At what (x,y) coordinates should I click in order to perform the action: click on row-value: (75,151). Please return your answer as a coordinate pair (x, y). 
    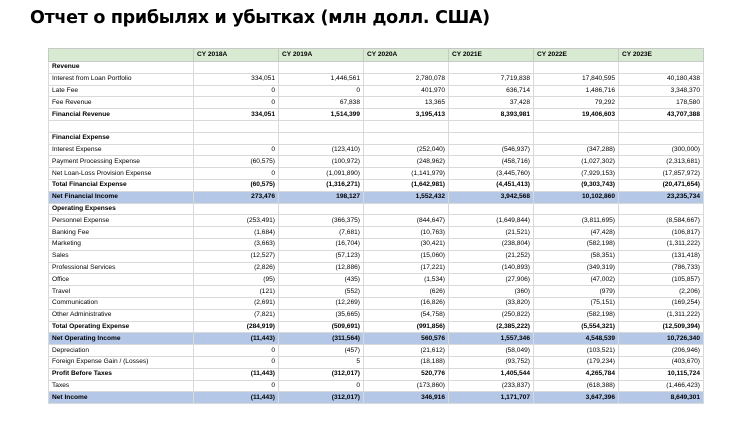
    Looking at the image, I should click on (576, 303).